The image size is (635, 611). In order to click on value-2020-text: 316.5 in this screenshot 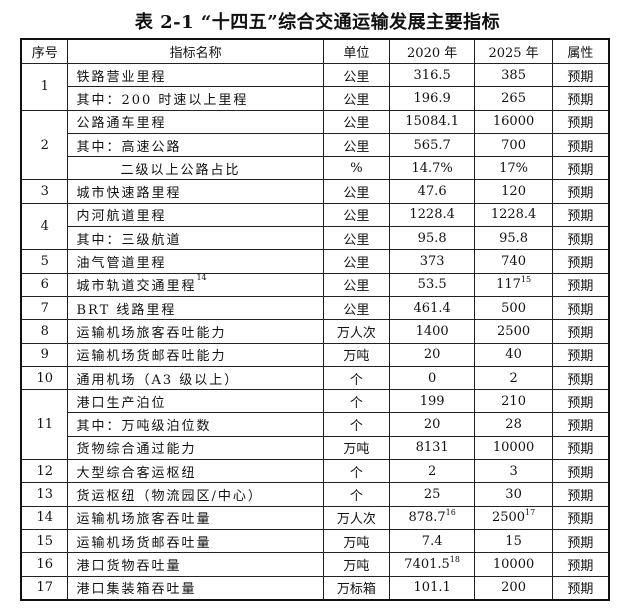, I will do `click(432, 75)`.